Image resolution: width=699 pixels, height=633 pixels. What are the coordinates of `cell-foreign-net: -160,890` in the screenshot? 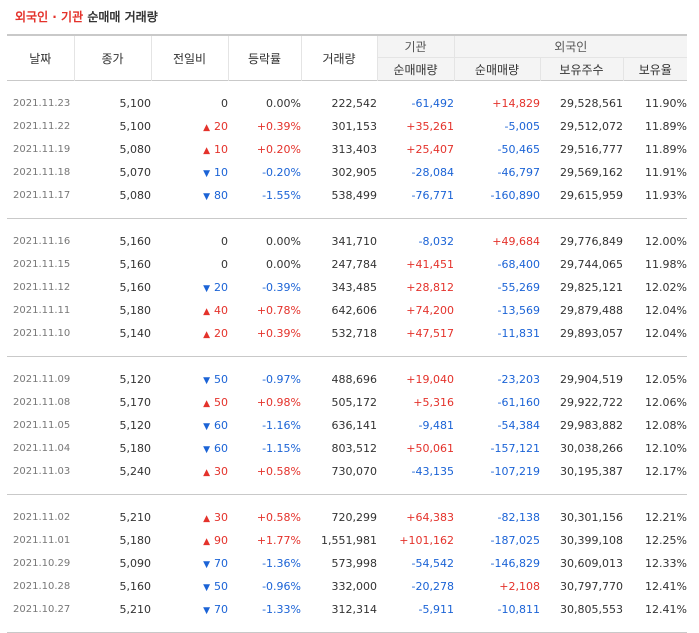 It's located at (515, 195).